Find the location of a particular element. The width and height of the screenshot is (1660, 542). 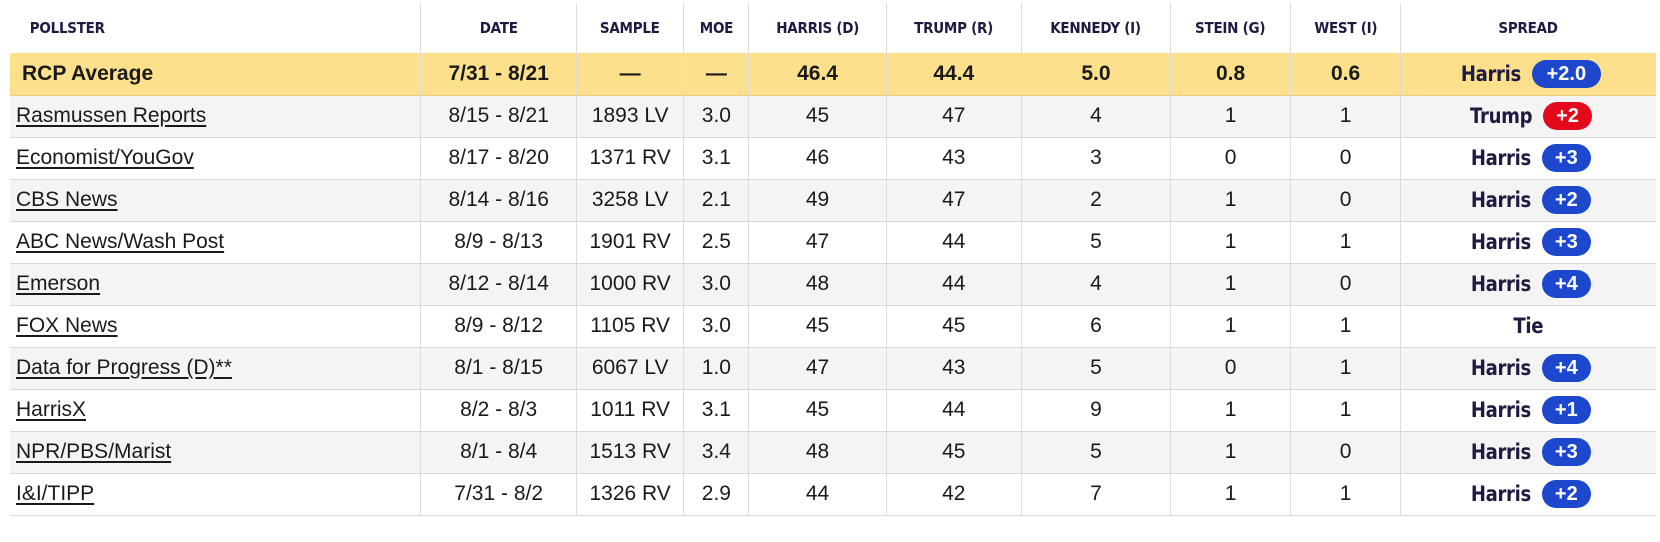

pollster-link: ABC News/Wash Post is located at coordinates (120, 241).